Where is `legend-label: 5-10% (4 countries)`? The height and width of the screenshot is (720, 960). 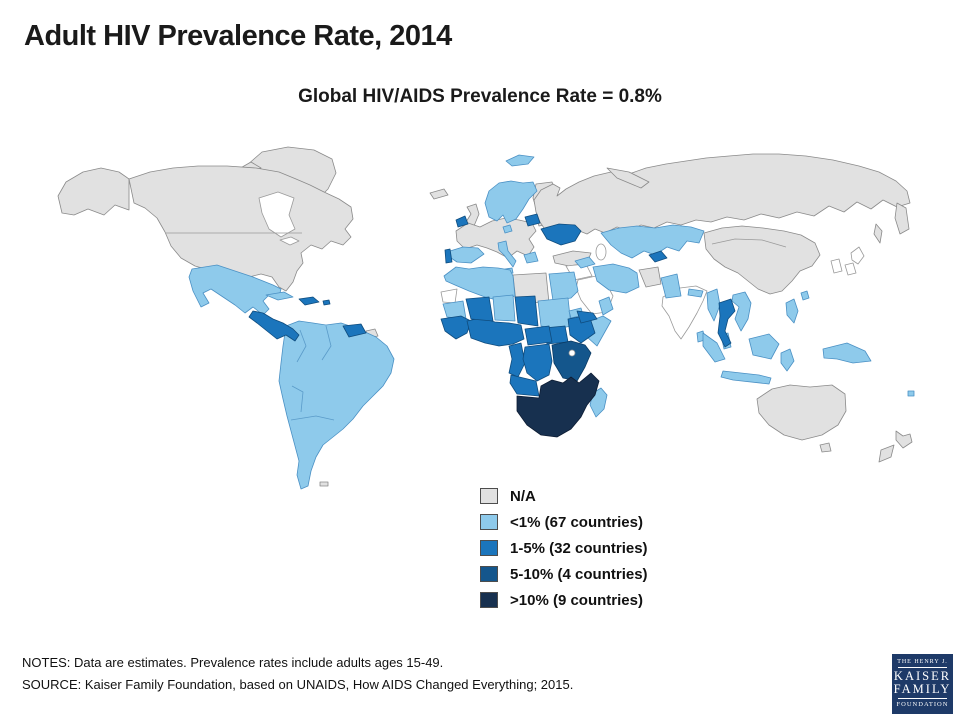
legend-label: 5-10% (4 countries) is located at coordinates (579, 574).